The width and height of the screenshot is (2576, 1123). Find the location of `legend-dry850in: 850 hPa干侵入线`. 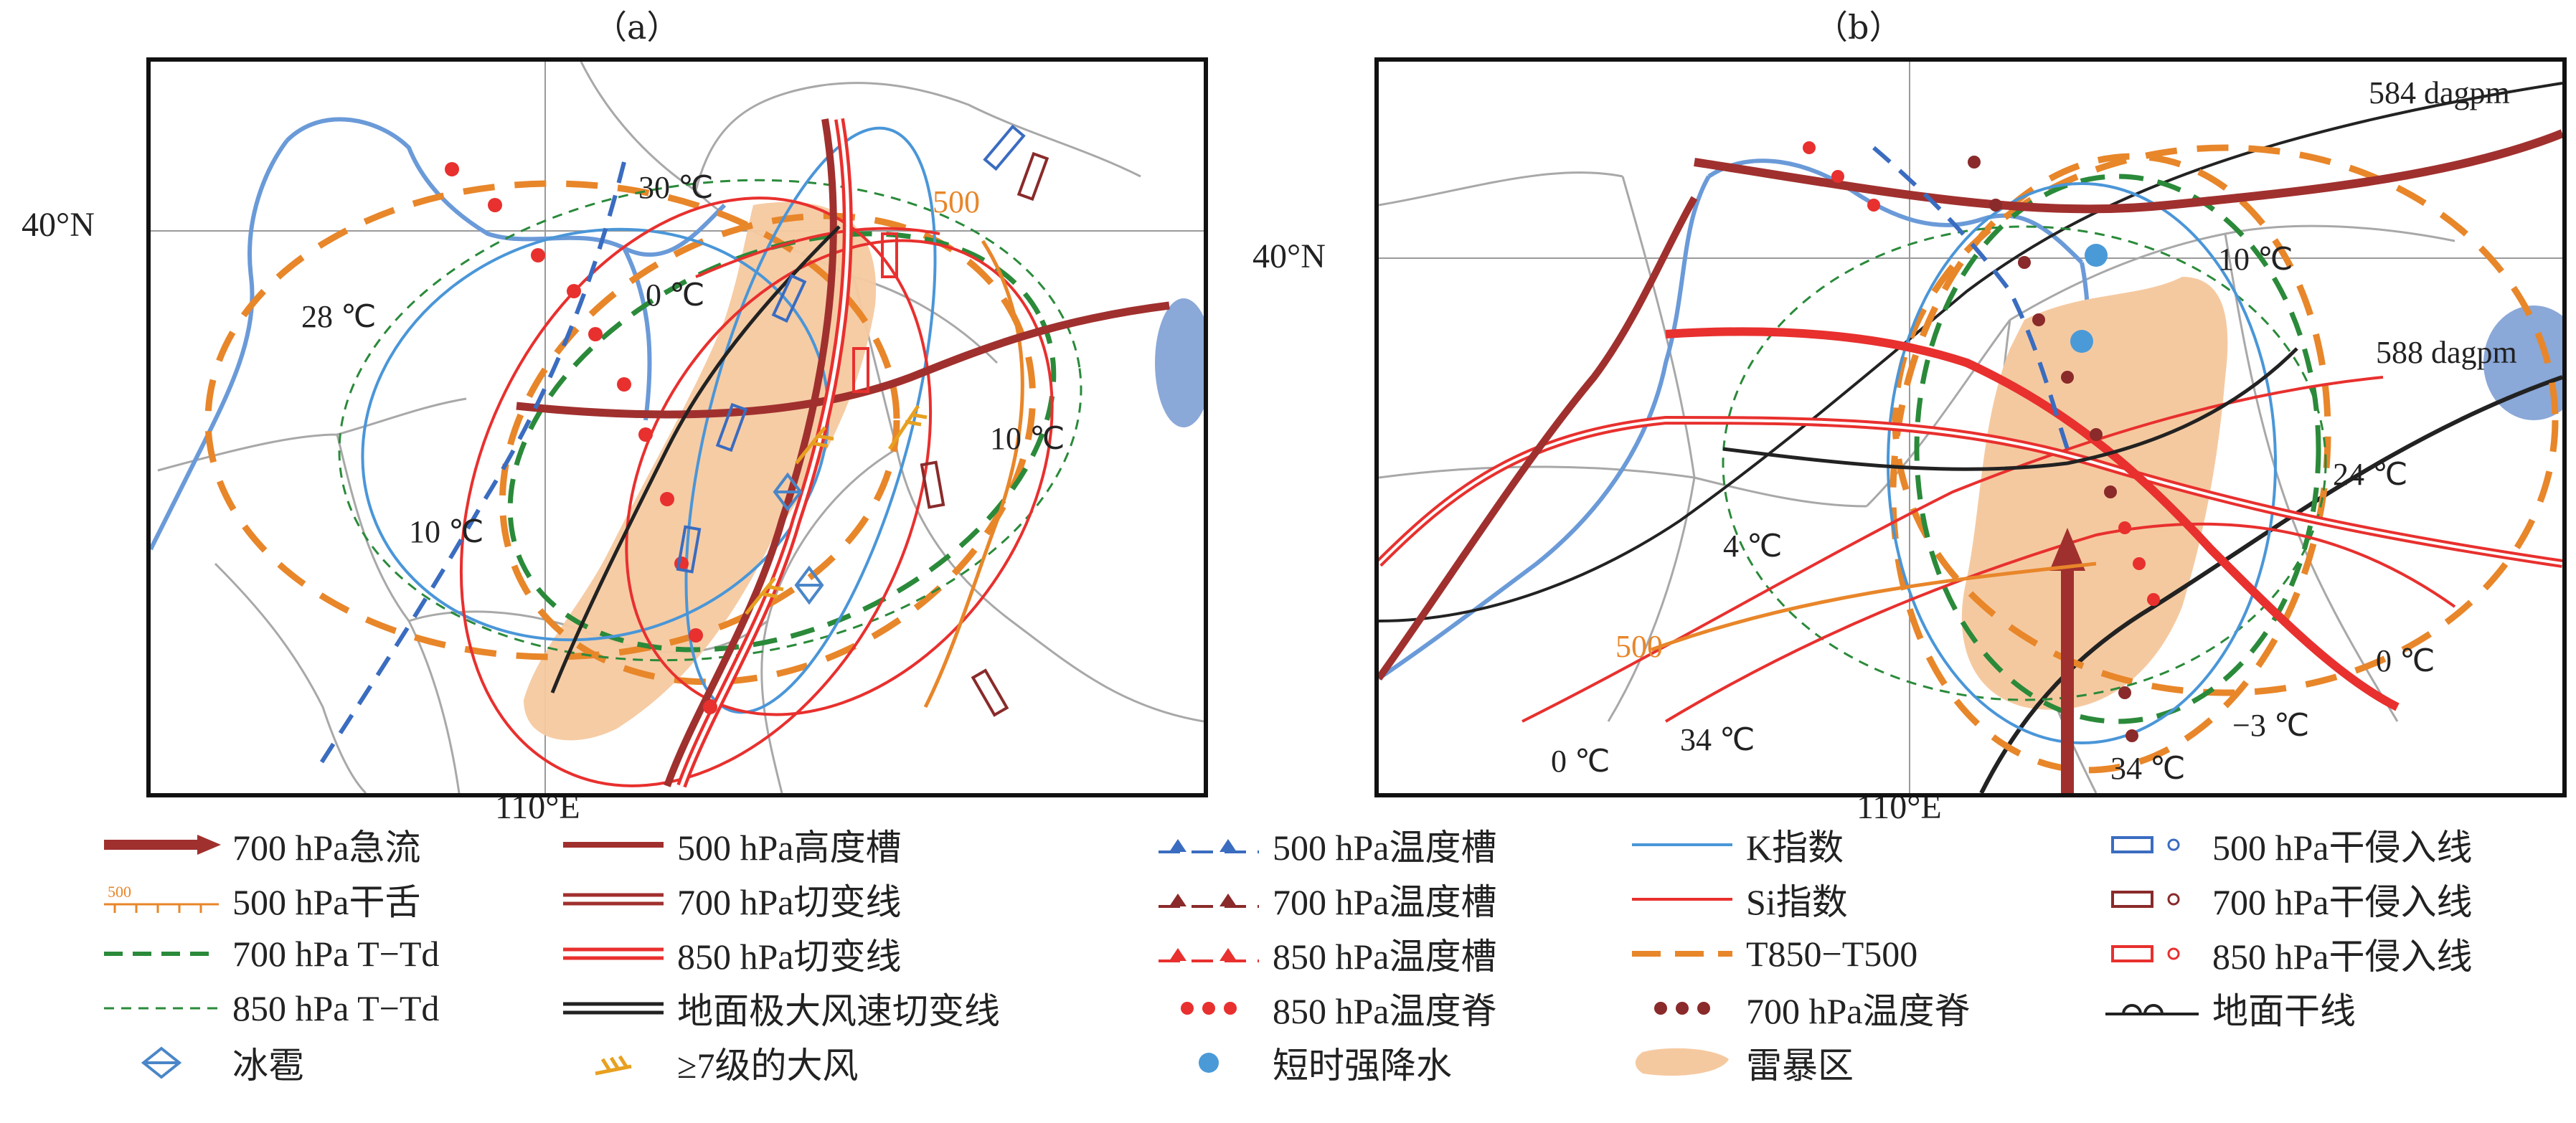

legend-dry850in: 850 hPa干侵入线 is located at coordinates (2287, 954).